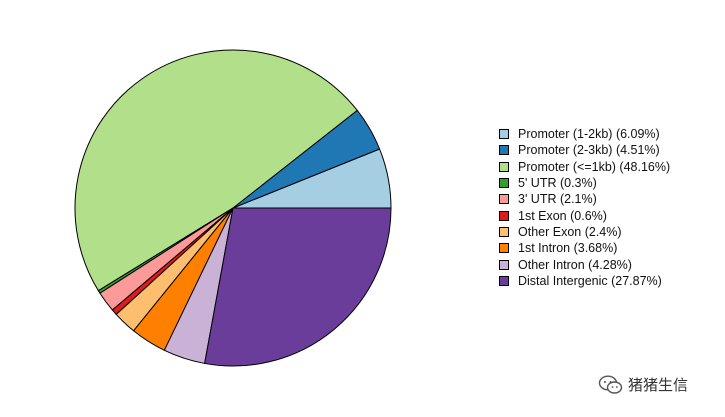 This screenshot has height=417, width=725. I want to click on legend-item-3: 5' UTR (0.3%), so click(584, 183).